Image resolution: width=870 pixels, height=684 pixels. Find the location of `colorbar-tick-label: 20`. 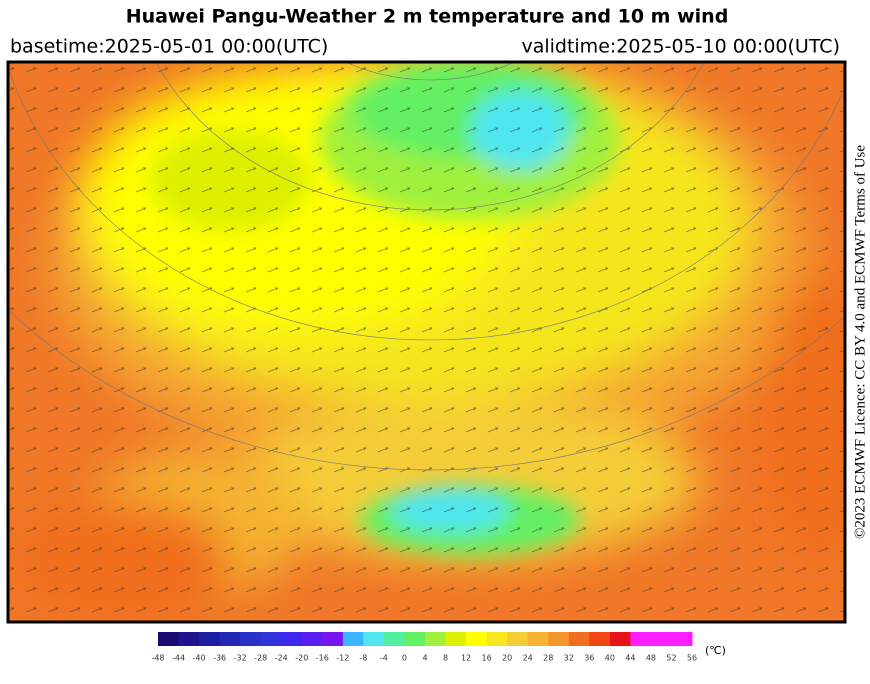

colorbar-tick-label: 20 is located at coordinates (507, 658).